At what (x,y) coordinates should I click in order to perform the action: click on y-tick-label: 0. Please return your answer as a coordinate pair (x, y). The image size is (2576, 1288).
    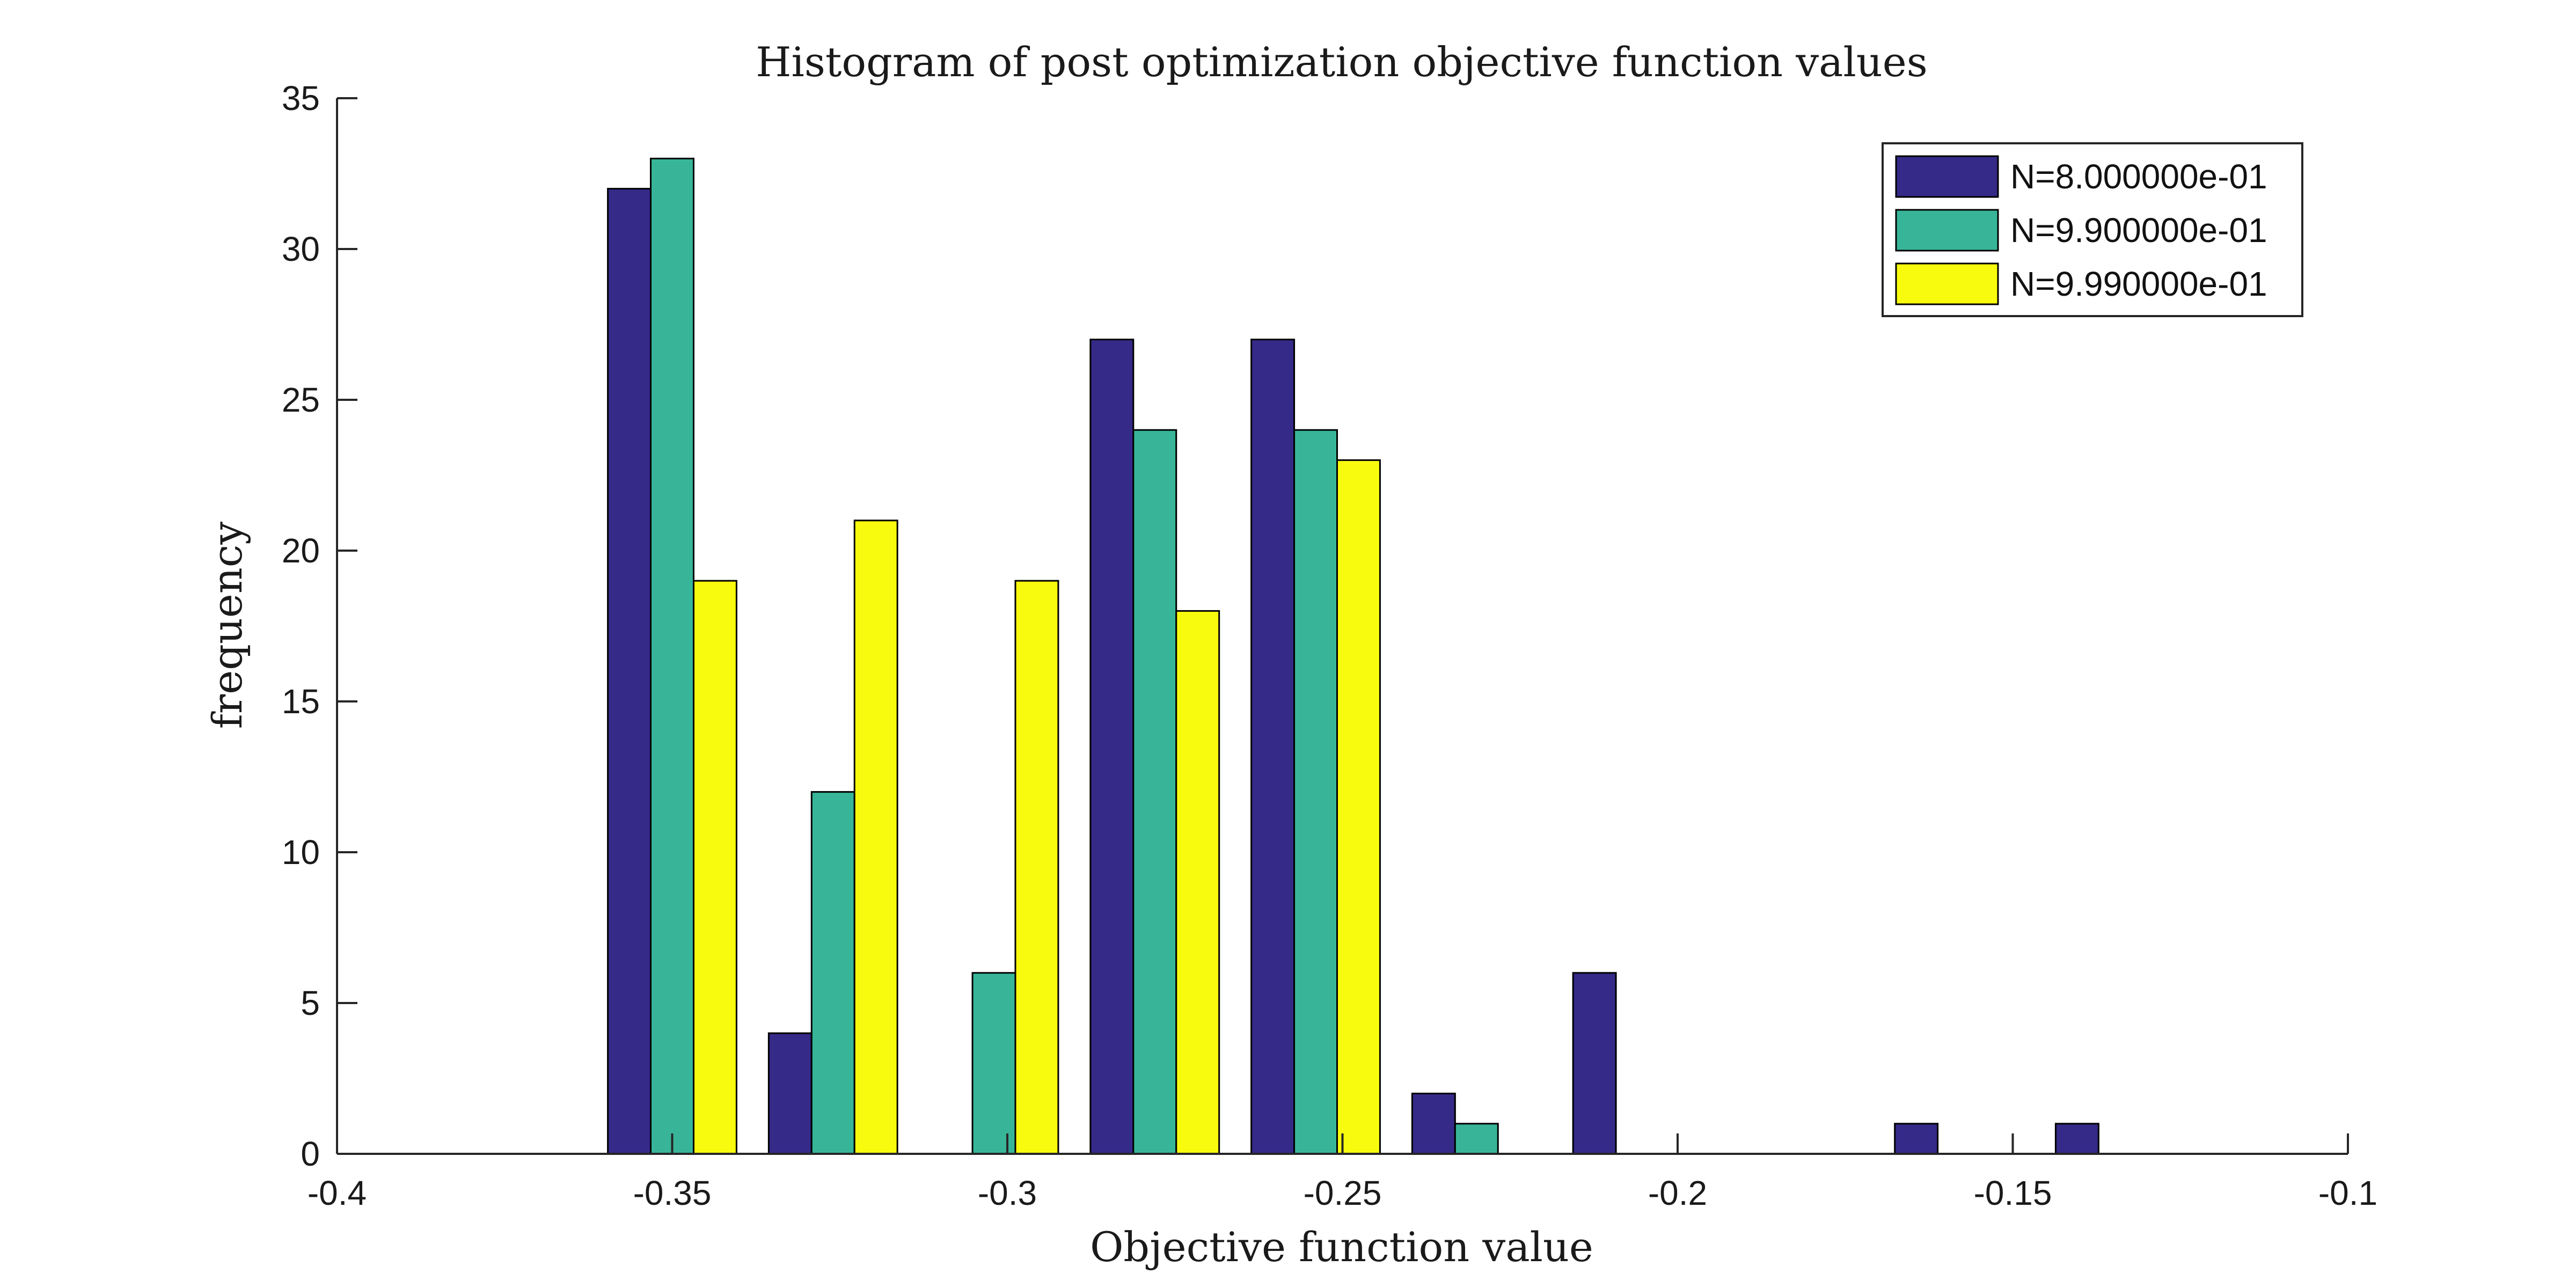
    Looking at the image, I should click on (310, 1154).